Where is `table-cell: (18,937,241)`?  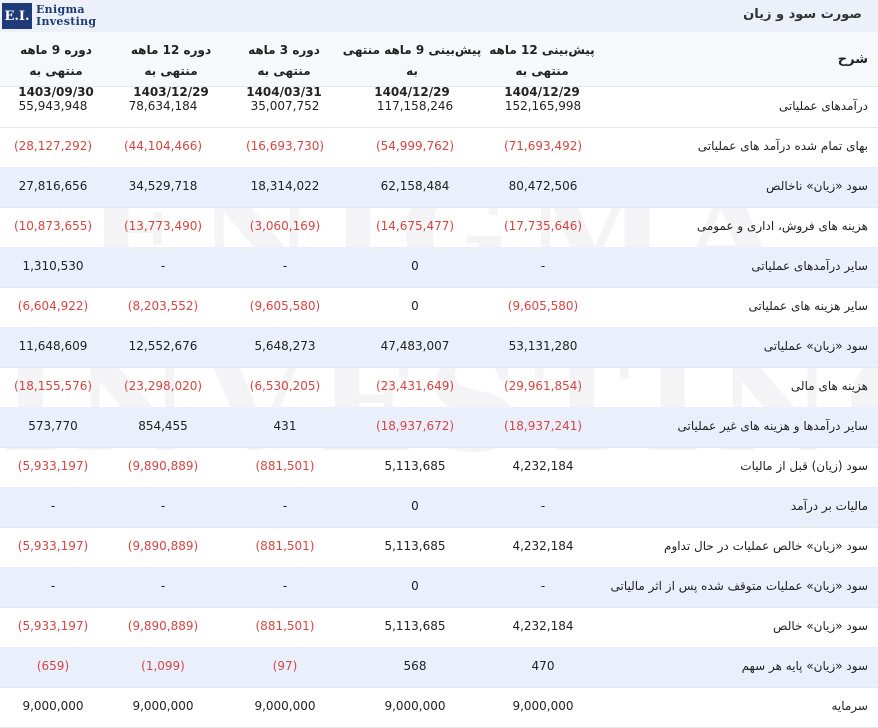 table-cell: (18,937,241) is located at coordinates (543, 426).